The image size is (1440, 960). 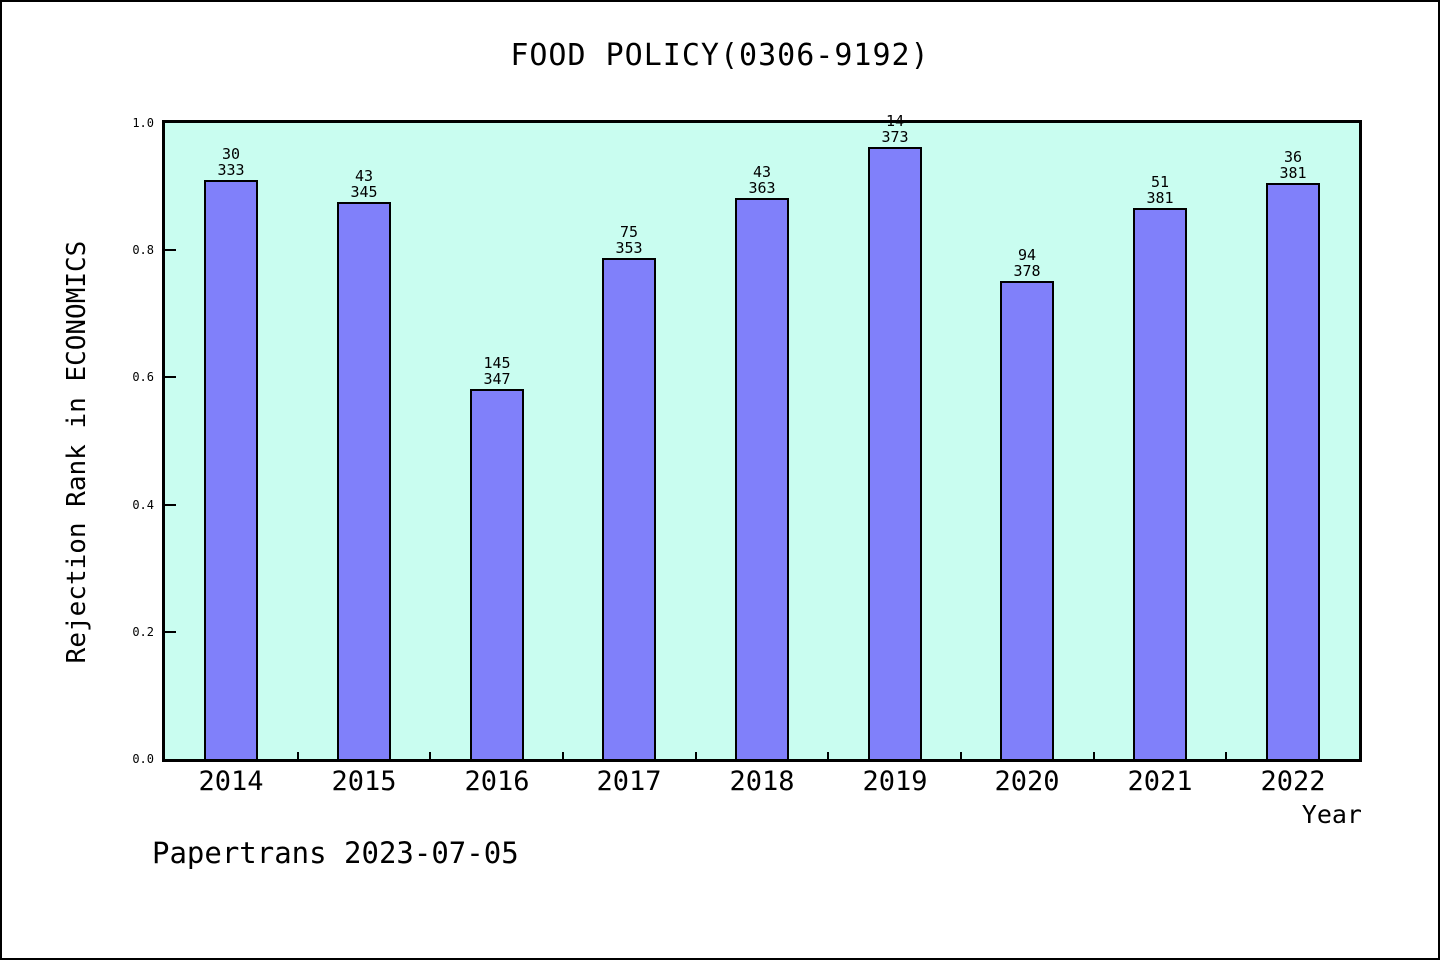 What do you see at coordinates (629, 781) in the screenshot?
I see `x-tick-label-2017: 2017` at bounding box center [629, 781].